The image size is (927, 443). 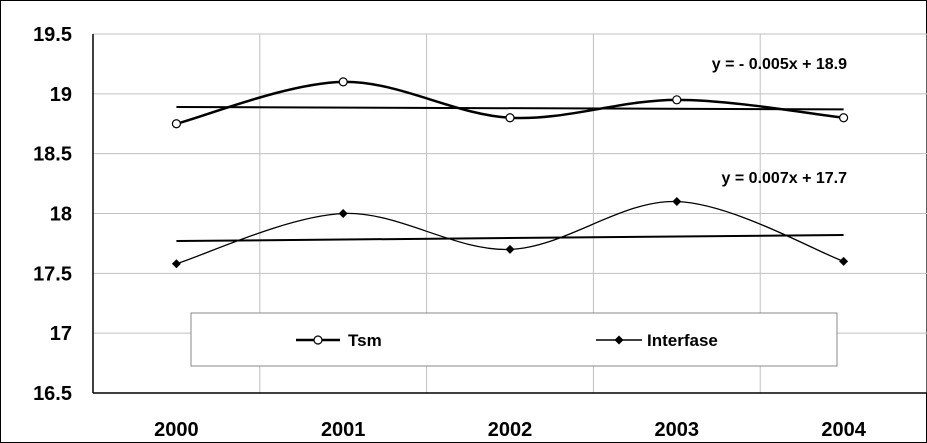 I want to click on series-line-interfase, so click(x=510, y=232).